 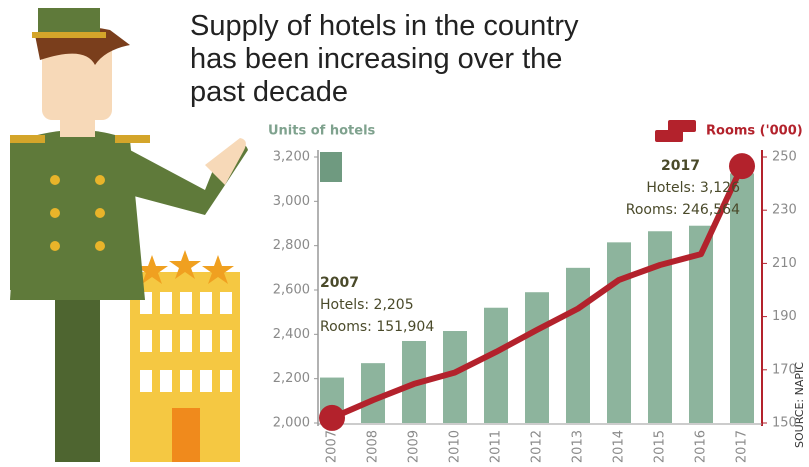 What do you see at coordinates (754, 131) in the screenshot?
I see `y2-axis-title: Rooms ('000)` at bounding box center [754, 131].